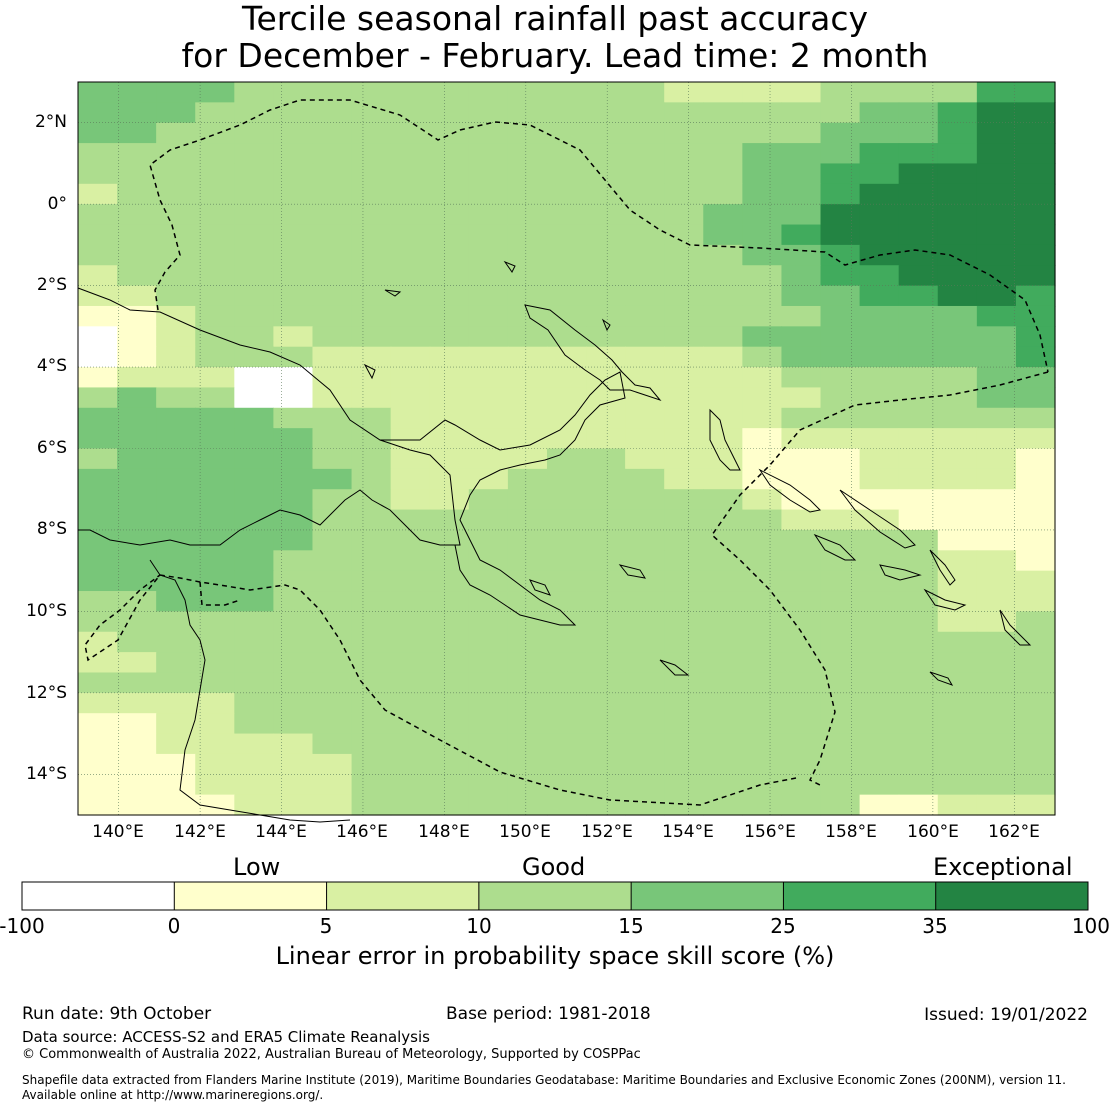 The width and height of the screenshot is (1110, 1110). Describe the element at coordinates (607, 832) in the screenshot. I see `lon-label-152e: 152°E` at that location.